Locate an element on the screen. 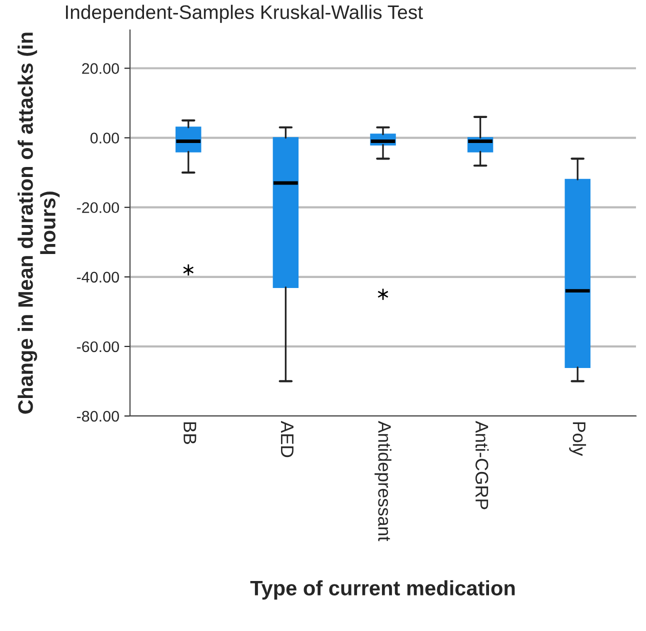  y-tick-label: 20.00 is located at coordinates (100, 68).